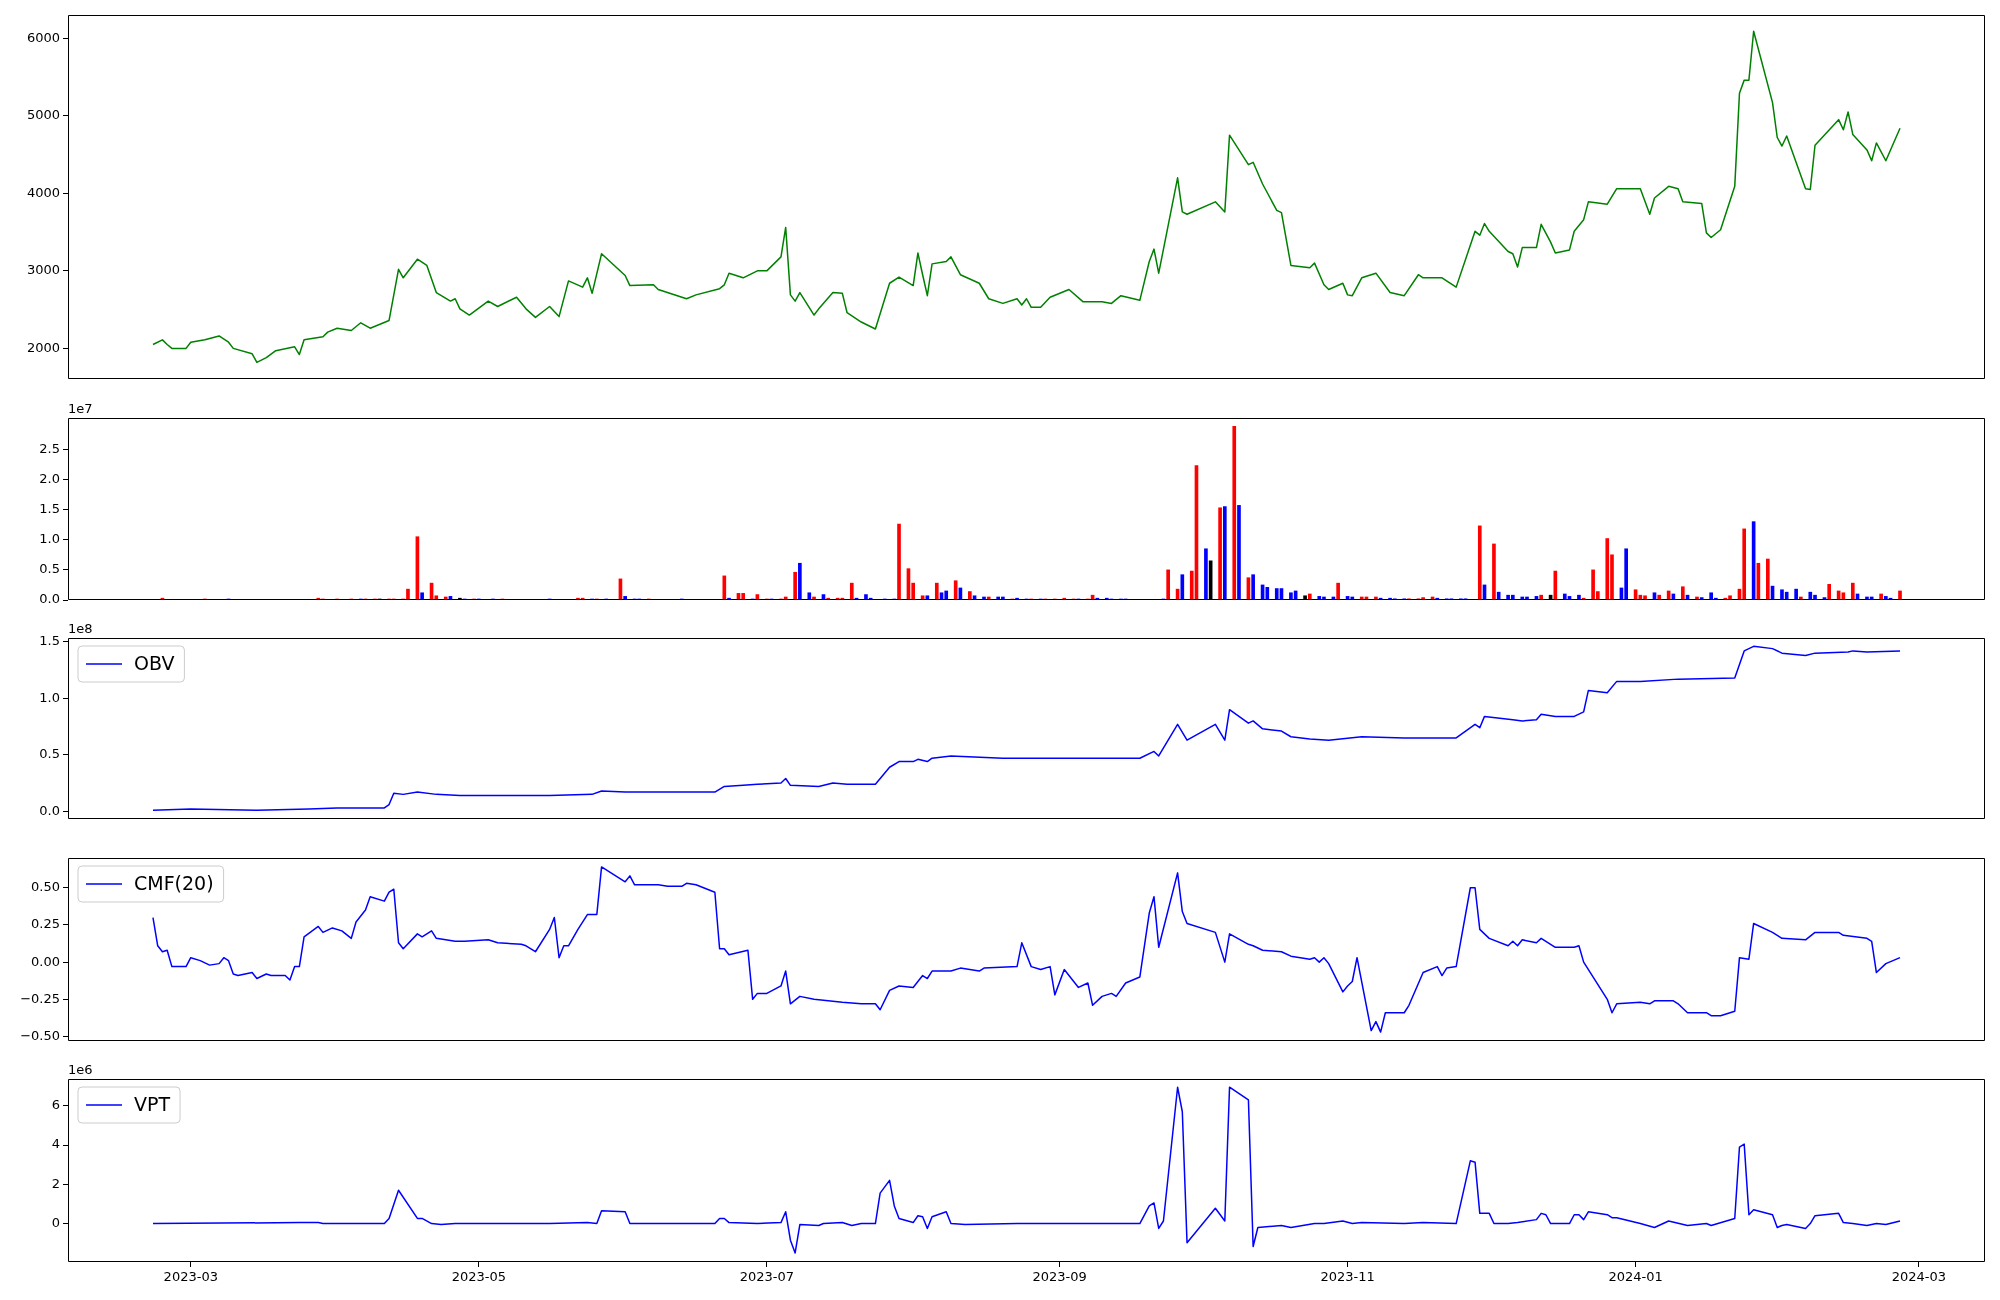 The width and height of the screenshot is (2000, 1300). I want to click on y-tick-label: 4000, so click(43, 192).